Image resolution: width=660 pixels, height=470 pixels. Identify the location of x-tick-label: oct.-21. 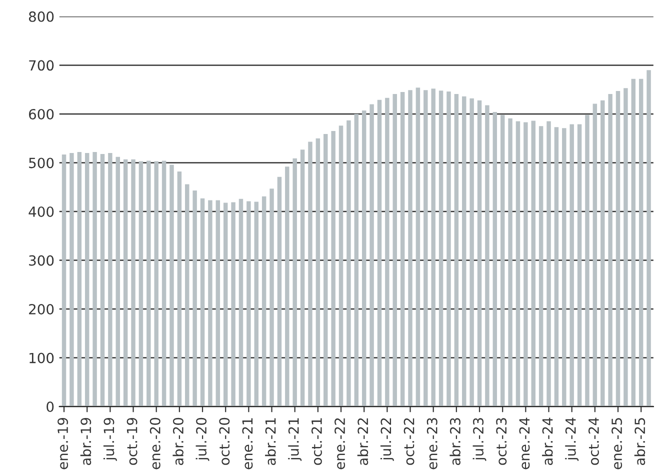
(316, 441).